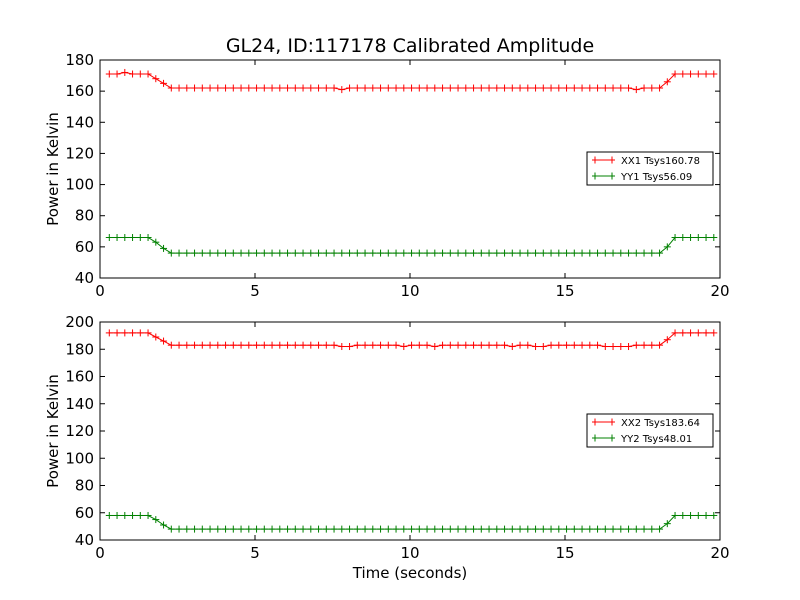 The width and height of the screenshot is (800, 600). What do you see at coordinates (255, 291) in the screenshot?
I see `x-tick-label: 5` at bounding box center [255, 291].